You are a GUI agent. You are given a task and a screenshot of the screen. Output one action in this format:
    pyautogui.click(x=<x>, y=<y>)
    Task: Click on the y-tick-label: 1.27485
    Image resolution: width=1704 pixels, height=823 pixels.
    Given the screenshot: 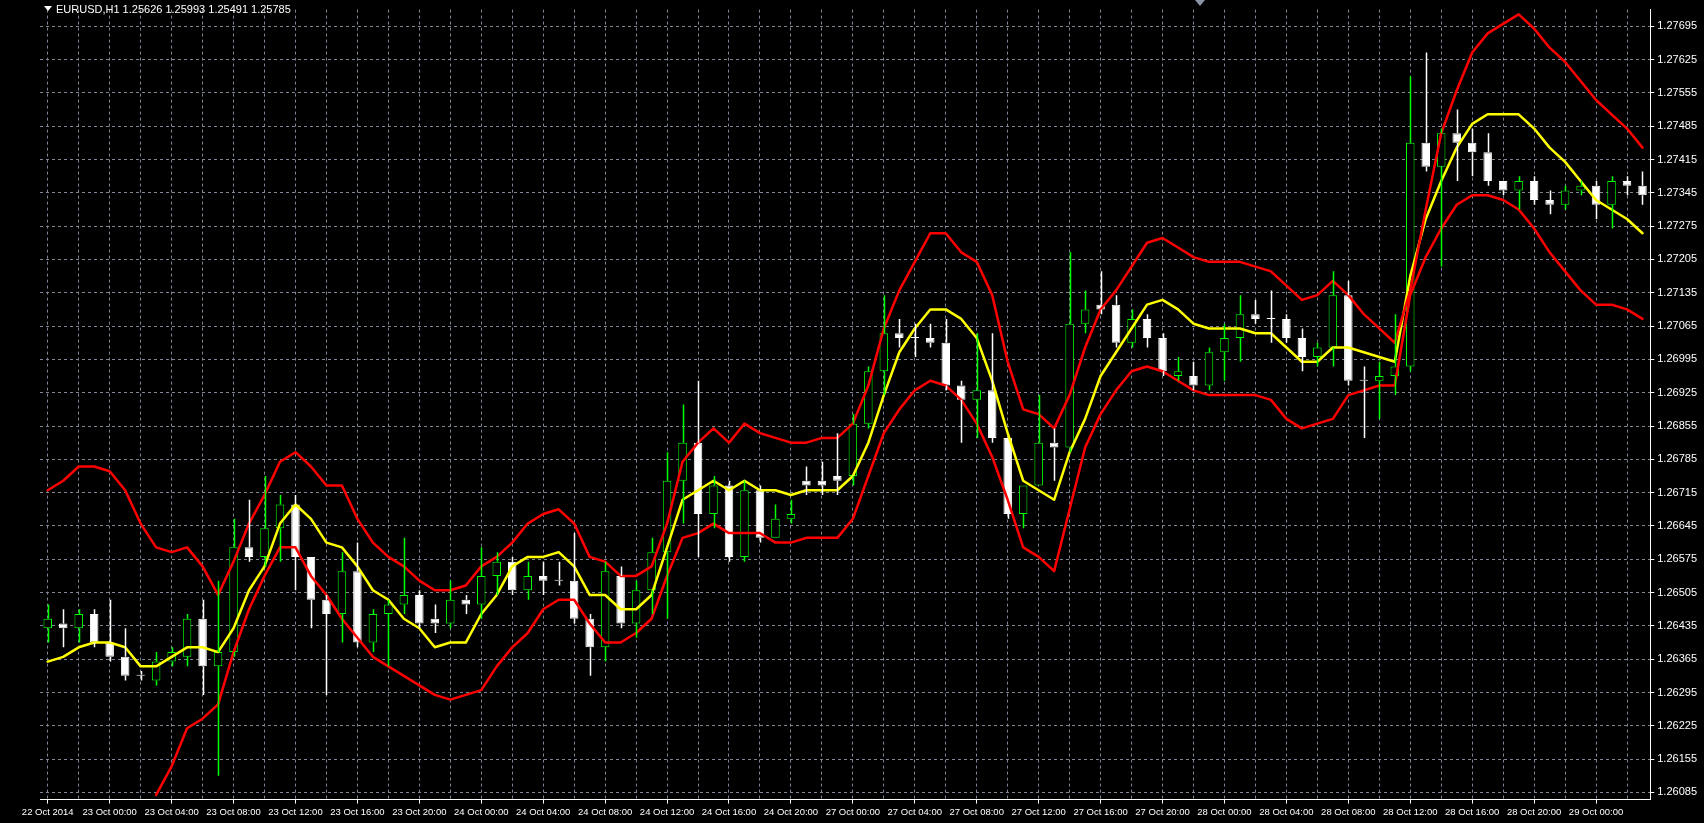 What is the action you would take?
    pyautogui.click(x=1677, y=125)
    